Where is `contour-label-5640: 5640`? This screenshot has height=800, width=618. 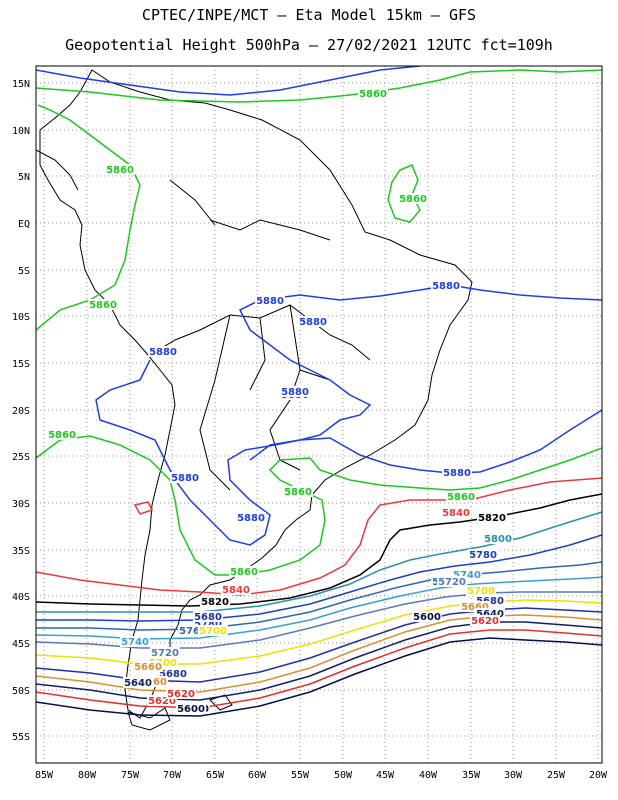 contour-label-5640: 5640 is located at coordinates (490, 614).